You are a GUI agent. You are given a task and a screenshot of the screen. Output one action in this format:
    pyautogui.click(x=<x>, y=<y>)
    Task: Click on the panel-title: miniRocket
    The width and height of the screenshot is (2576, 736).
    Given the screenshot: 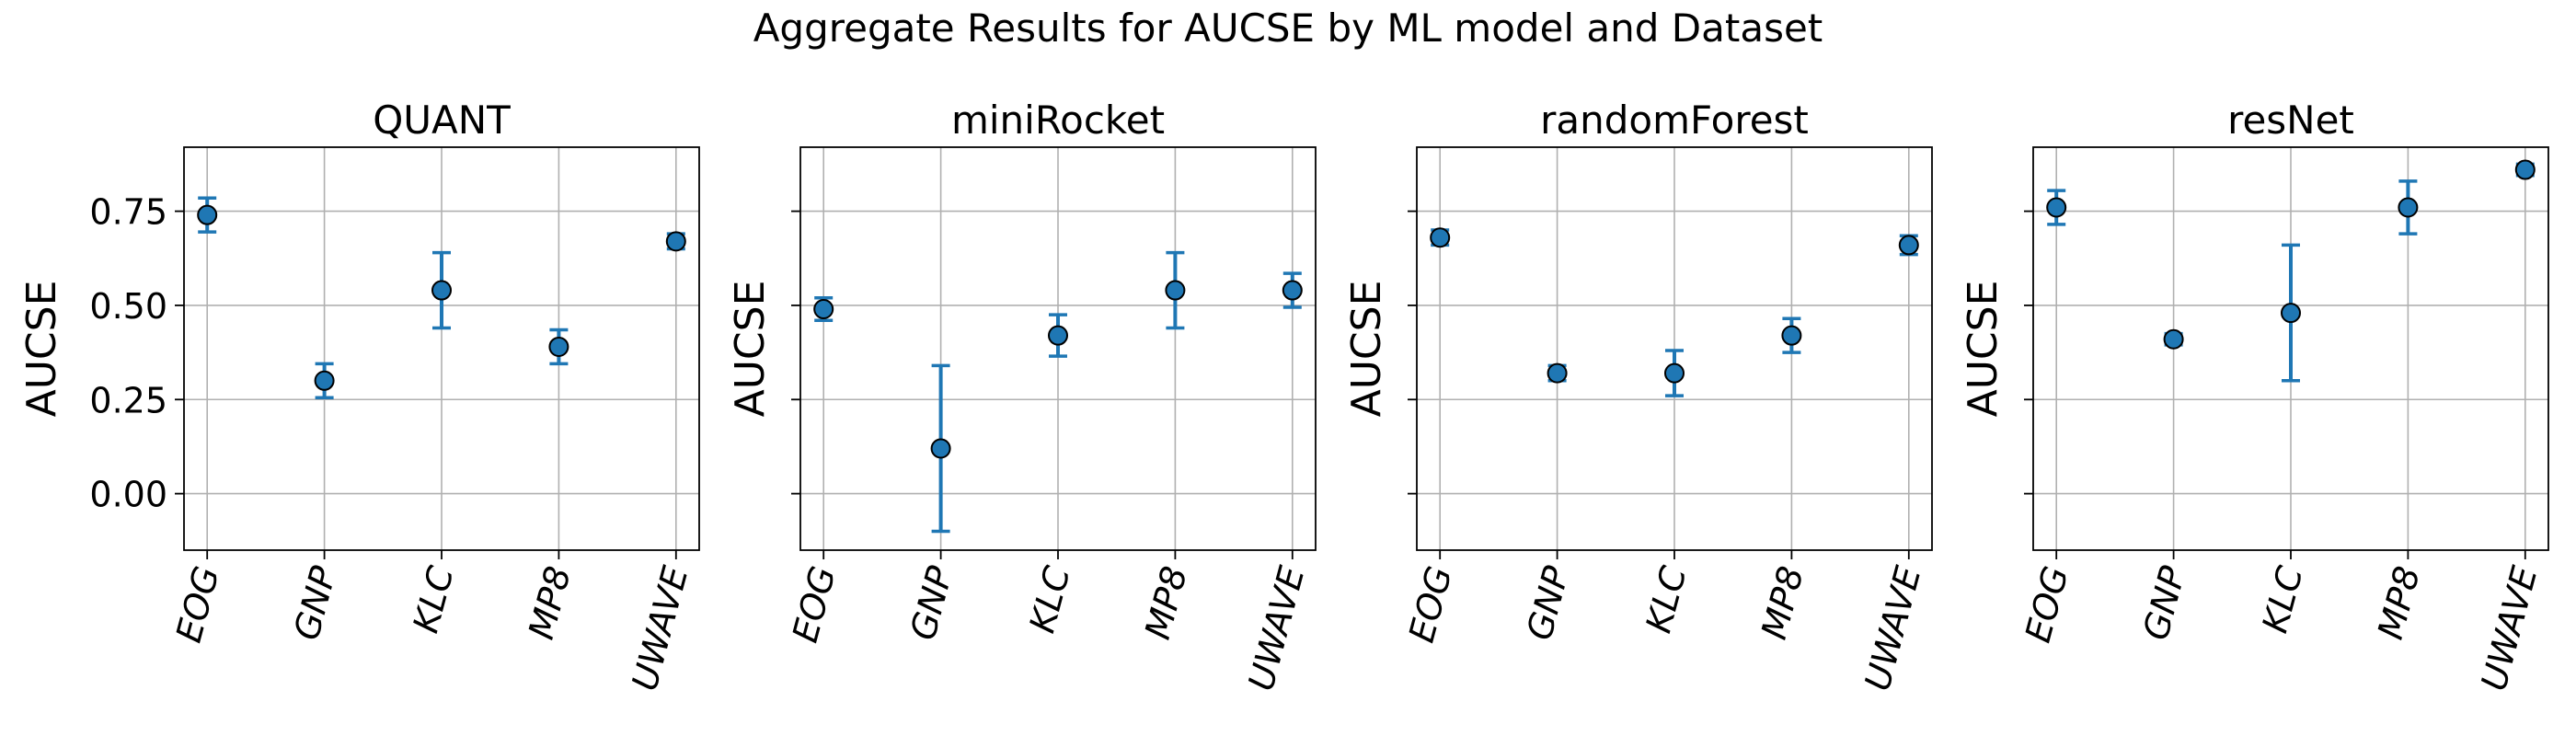 What is the action you would take?
    pyautogui.click(x=1058, y=120)
    